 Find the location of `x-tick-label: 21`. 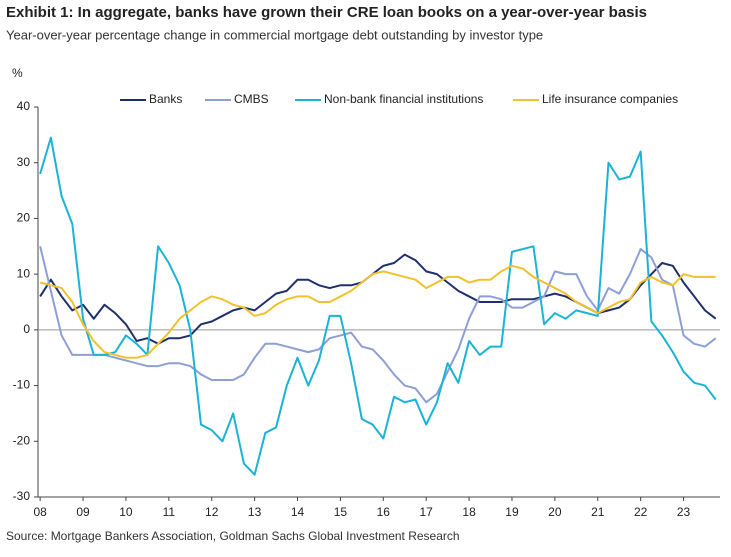

x-tick-label: 21 is located at coordinates (598, 512).